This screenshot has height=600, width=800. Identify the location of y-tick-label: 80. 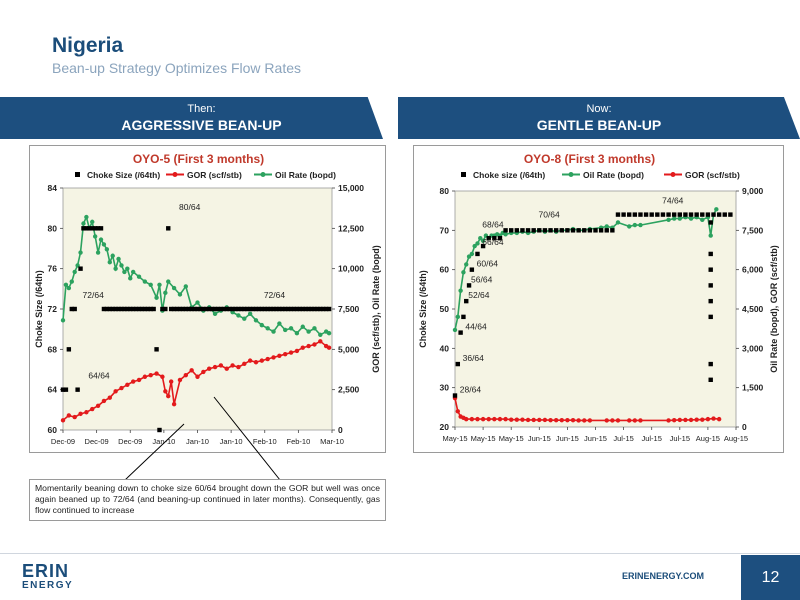
(53, 228).